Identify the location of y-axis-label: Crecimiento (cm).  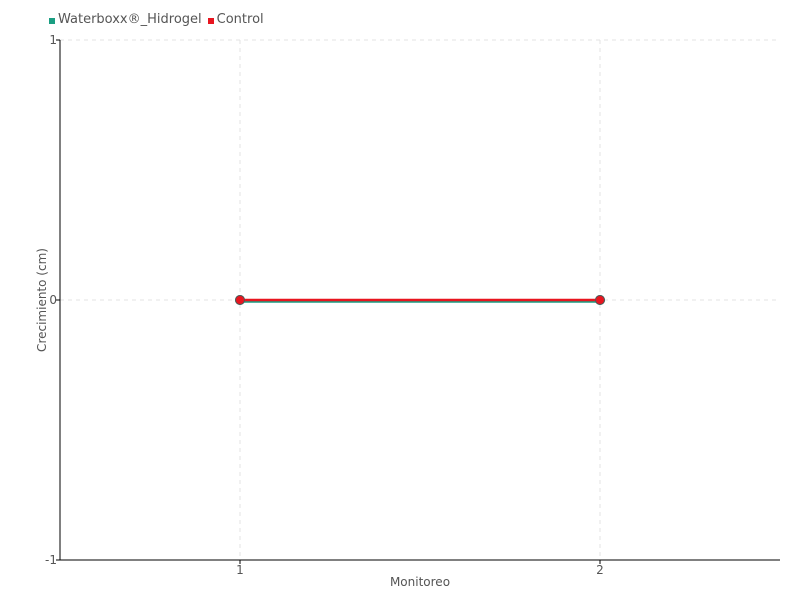
(42, 300).